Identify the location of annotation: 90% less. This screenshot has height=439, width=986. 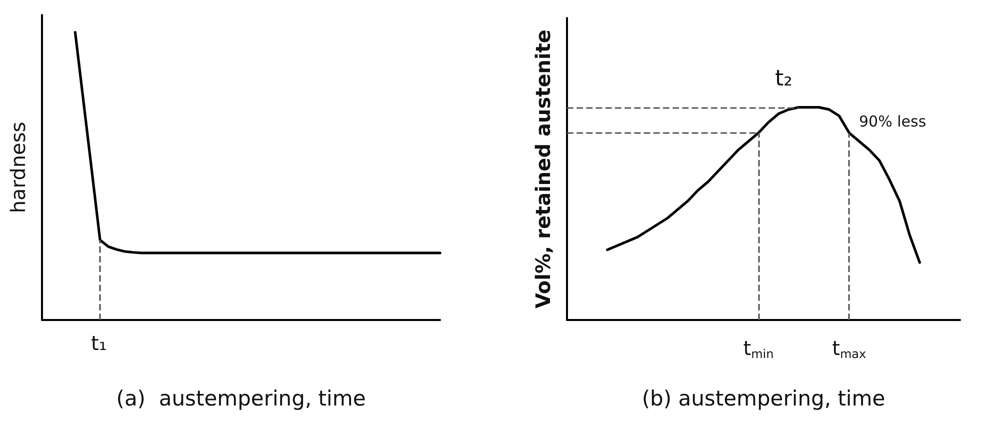
(892, 121).